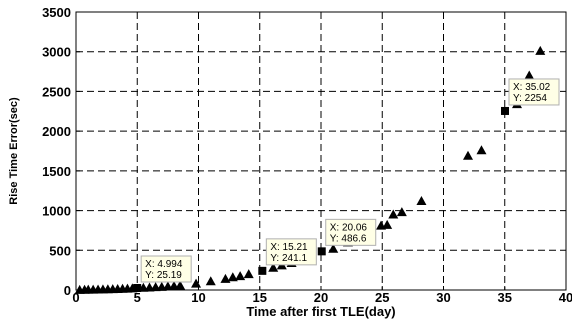 The height and width of the screenshot is (320, 572). I want to click on x-tick-label: 0, so click(75, 297).